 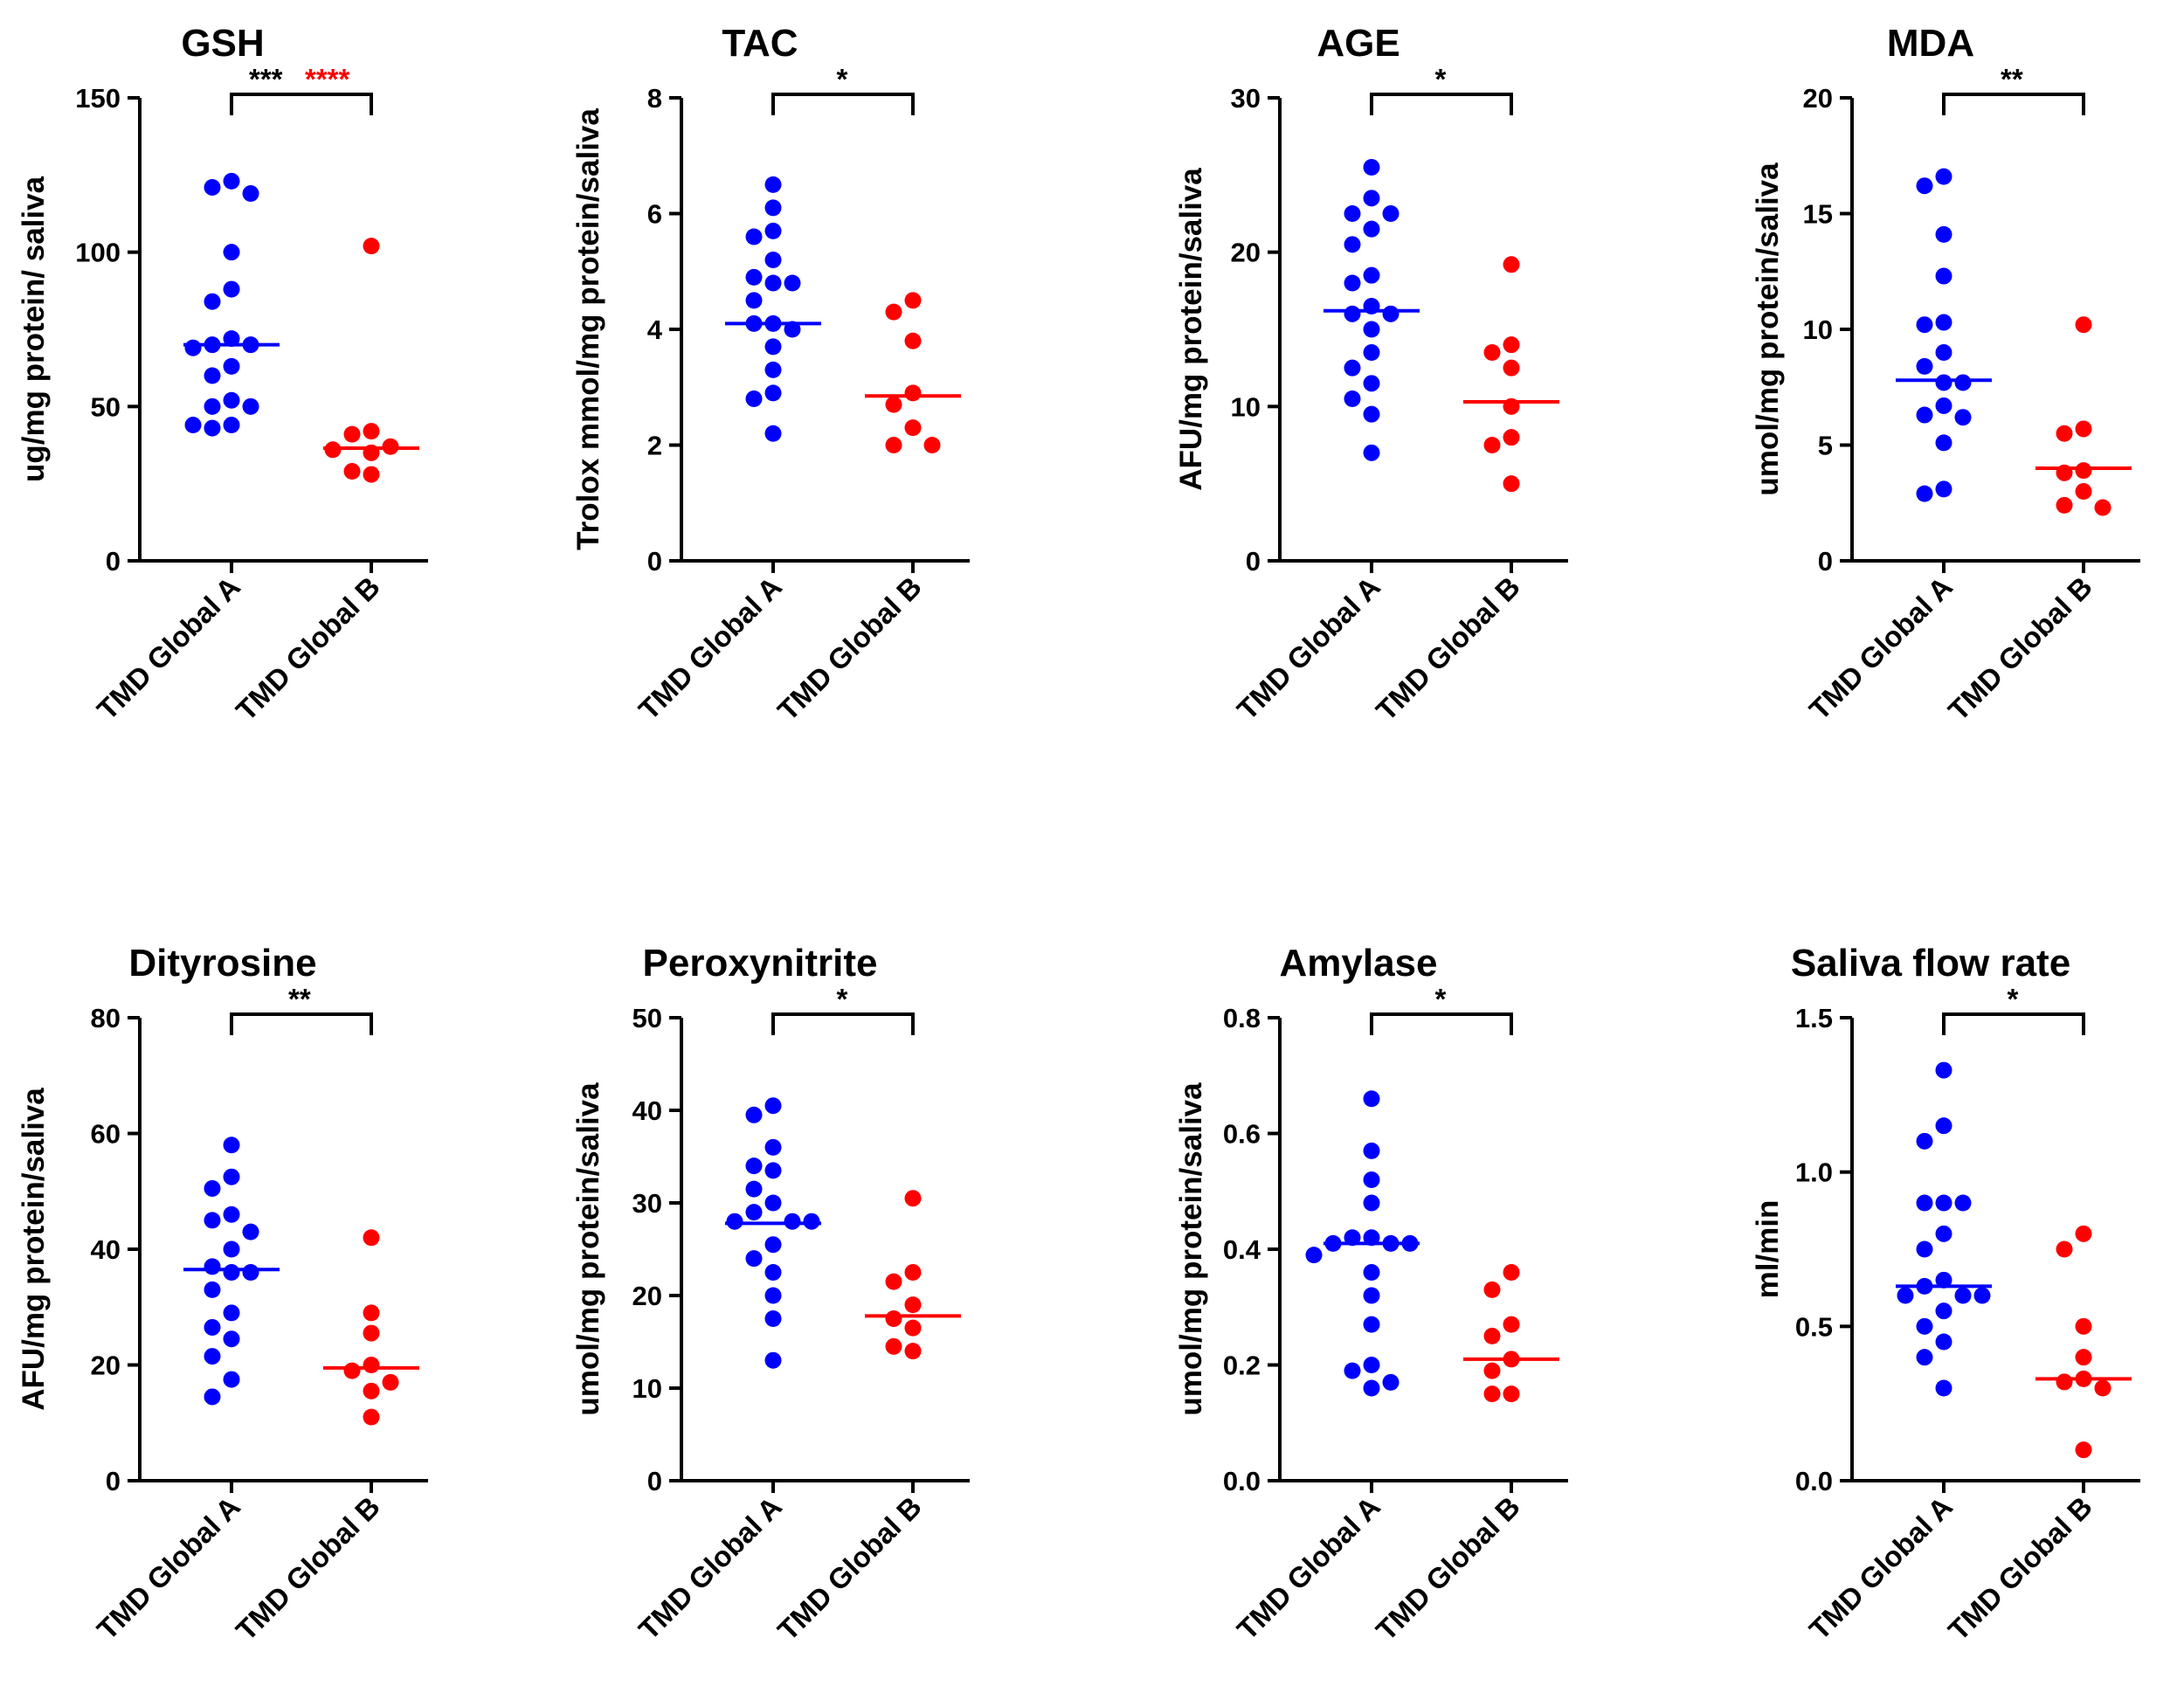 What do you see at coordinates (1242, 1018) in the screenshot?
I see `y-tick-label: 0.8` at bounding box center [1242, 1018].